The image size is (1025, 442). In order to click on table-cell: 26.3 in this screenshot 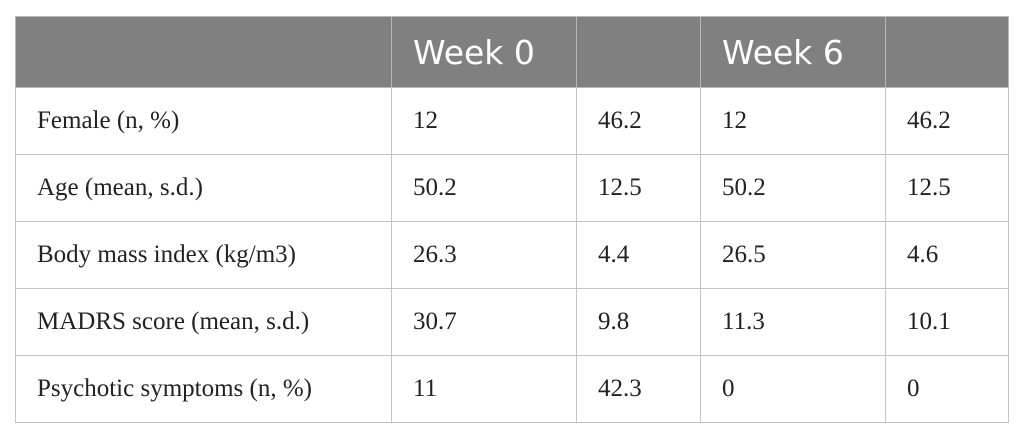, I will do `click(484, 255)`.